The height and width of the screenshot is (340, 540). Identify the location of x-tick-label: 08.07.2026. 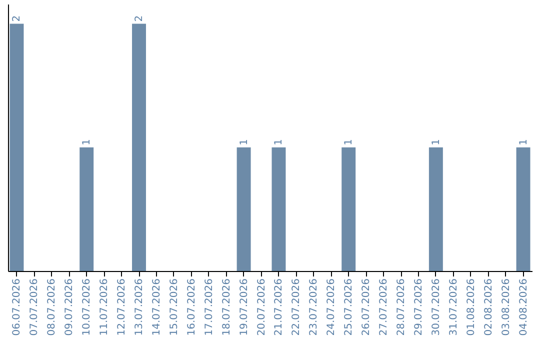
(52, 307).